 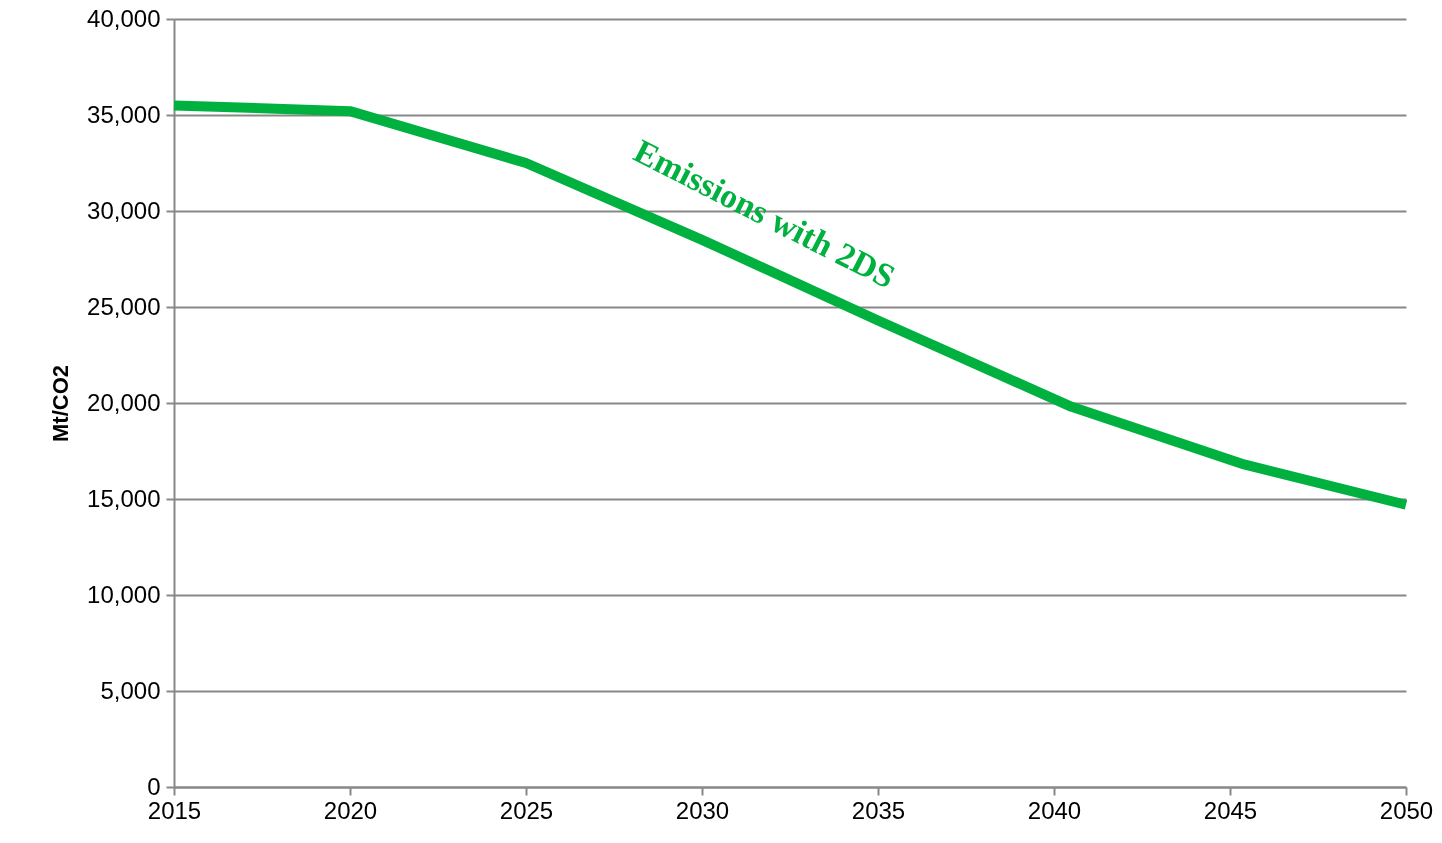 I want to click on y-tick-label: 20,000, so click(x=124, y=402).